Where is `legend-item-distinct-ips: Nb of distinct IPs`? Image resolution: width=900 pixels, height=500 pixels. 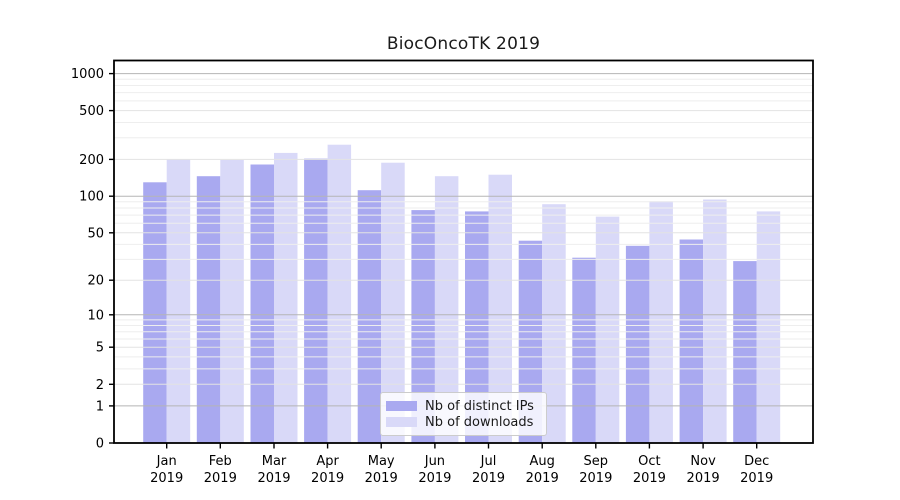 legend-item-distinct-ips: Nb of distinct IPs is located at coordinates (461, 406).